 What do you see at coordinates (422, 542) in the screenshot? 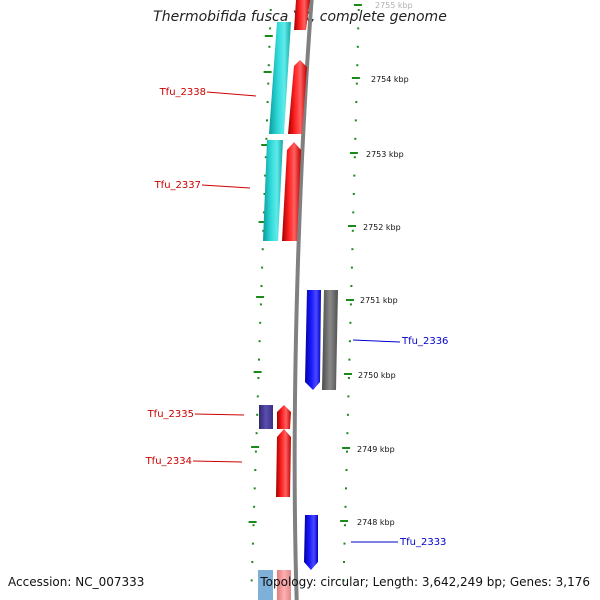
I see `gene-label-tfu2333: Tfu_2333` at bounding box center [422, 542].